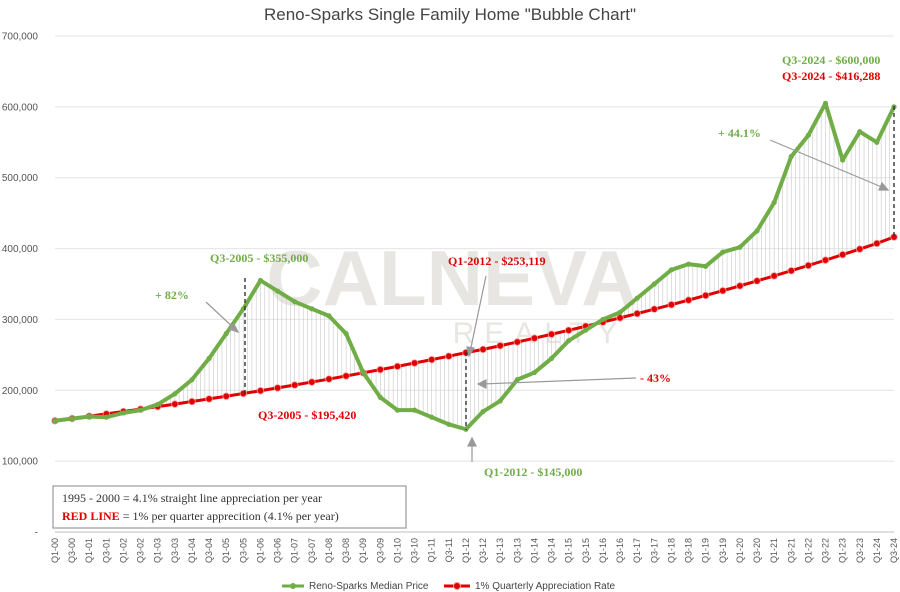 The image size is (900, 592). I want to click on y-tick-label: 700,000, so click(20, 37).